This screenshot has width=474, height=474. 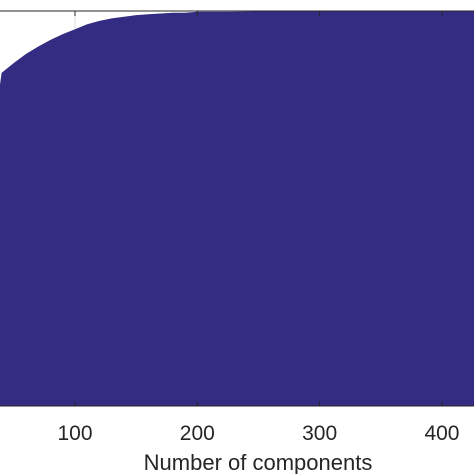 I want to click on x-tick-label-400: 400, so click(x=441, y=433).